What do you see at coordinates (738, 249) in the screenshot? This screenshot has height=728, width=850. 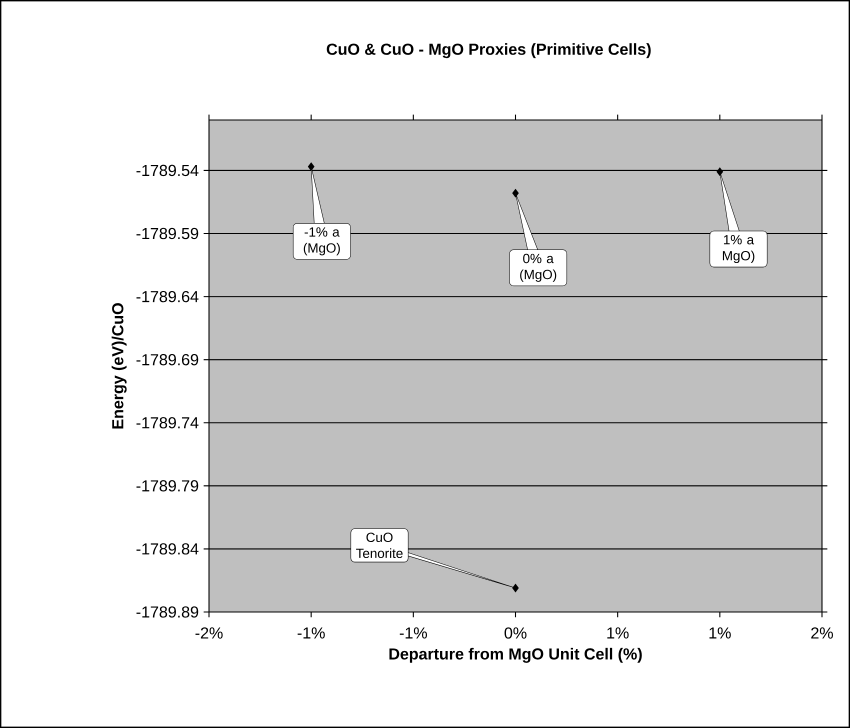 I see `annotation: 1% a MgO)` at bounding box center [738, 249].